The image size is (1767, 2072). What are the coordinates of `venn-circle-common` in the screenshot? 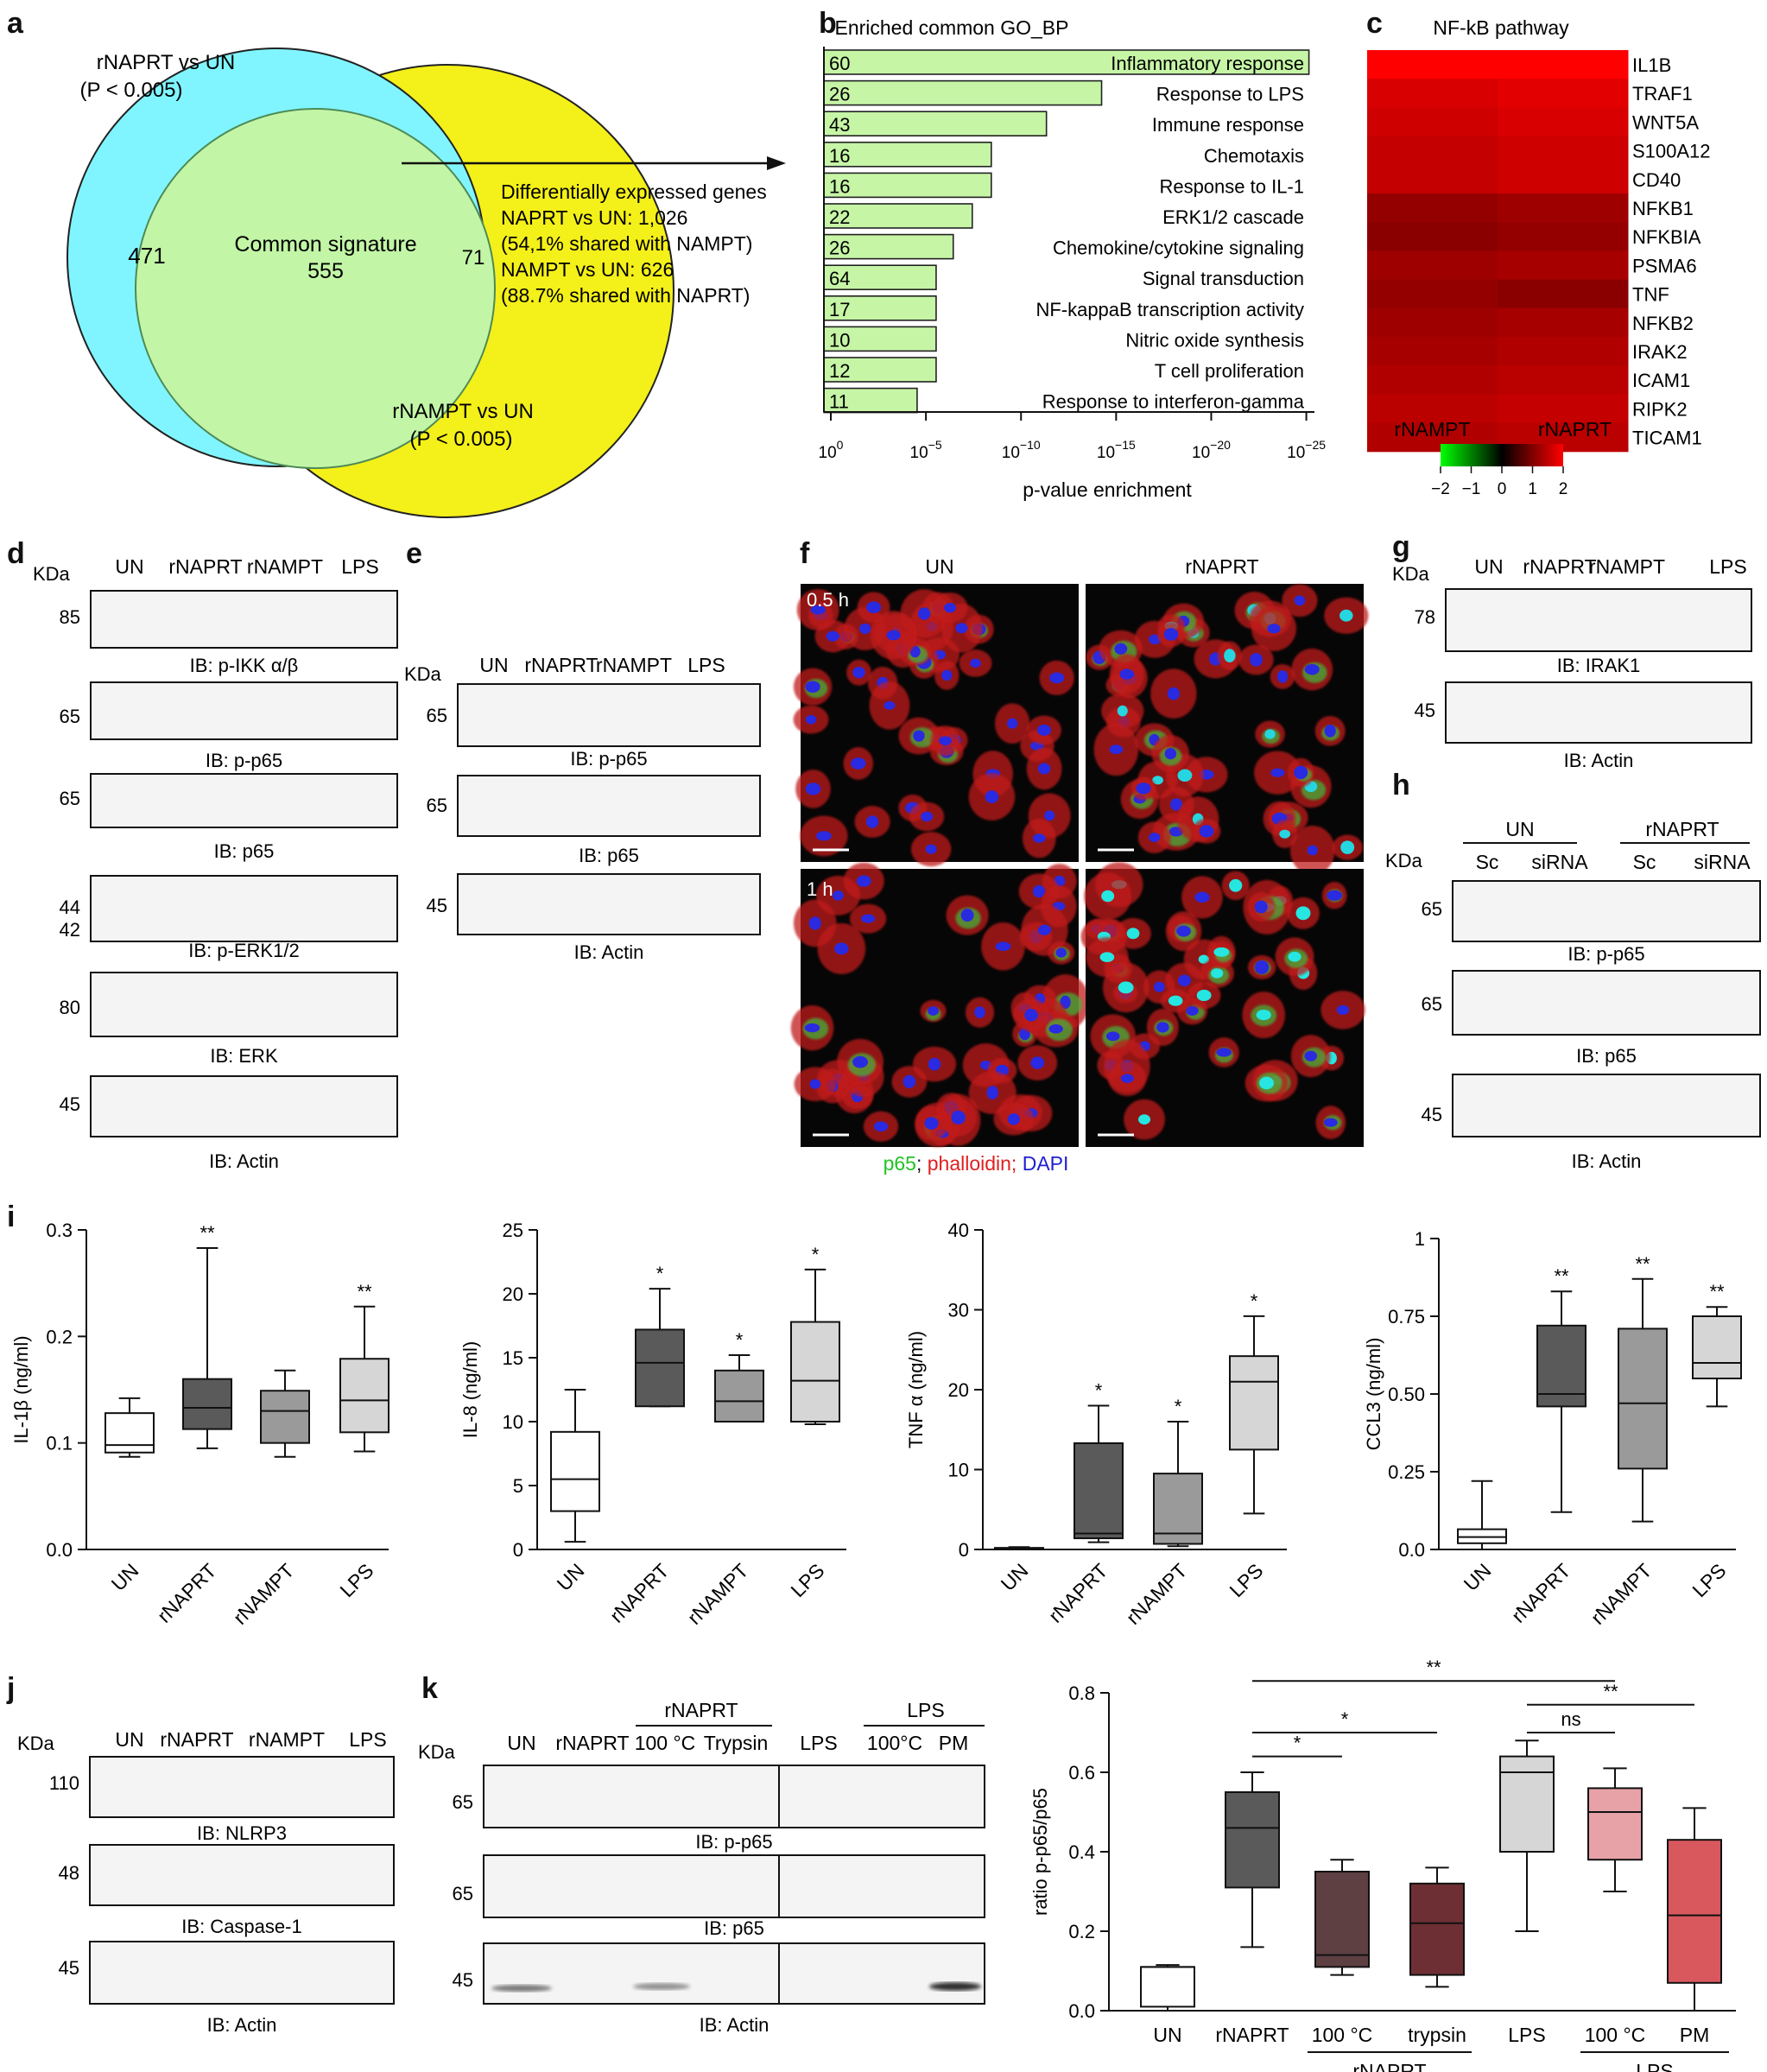 It's located at (315, 288).